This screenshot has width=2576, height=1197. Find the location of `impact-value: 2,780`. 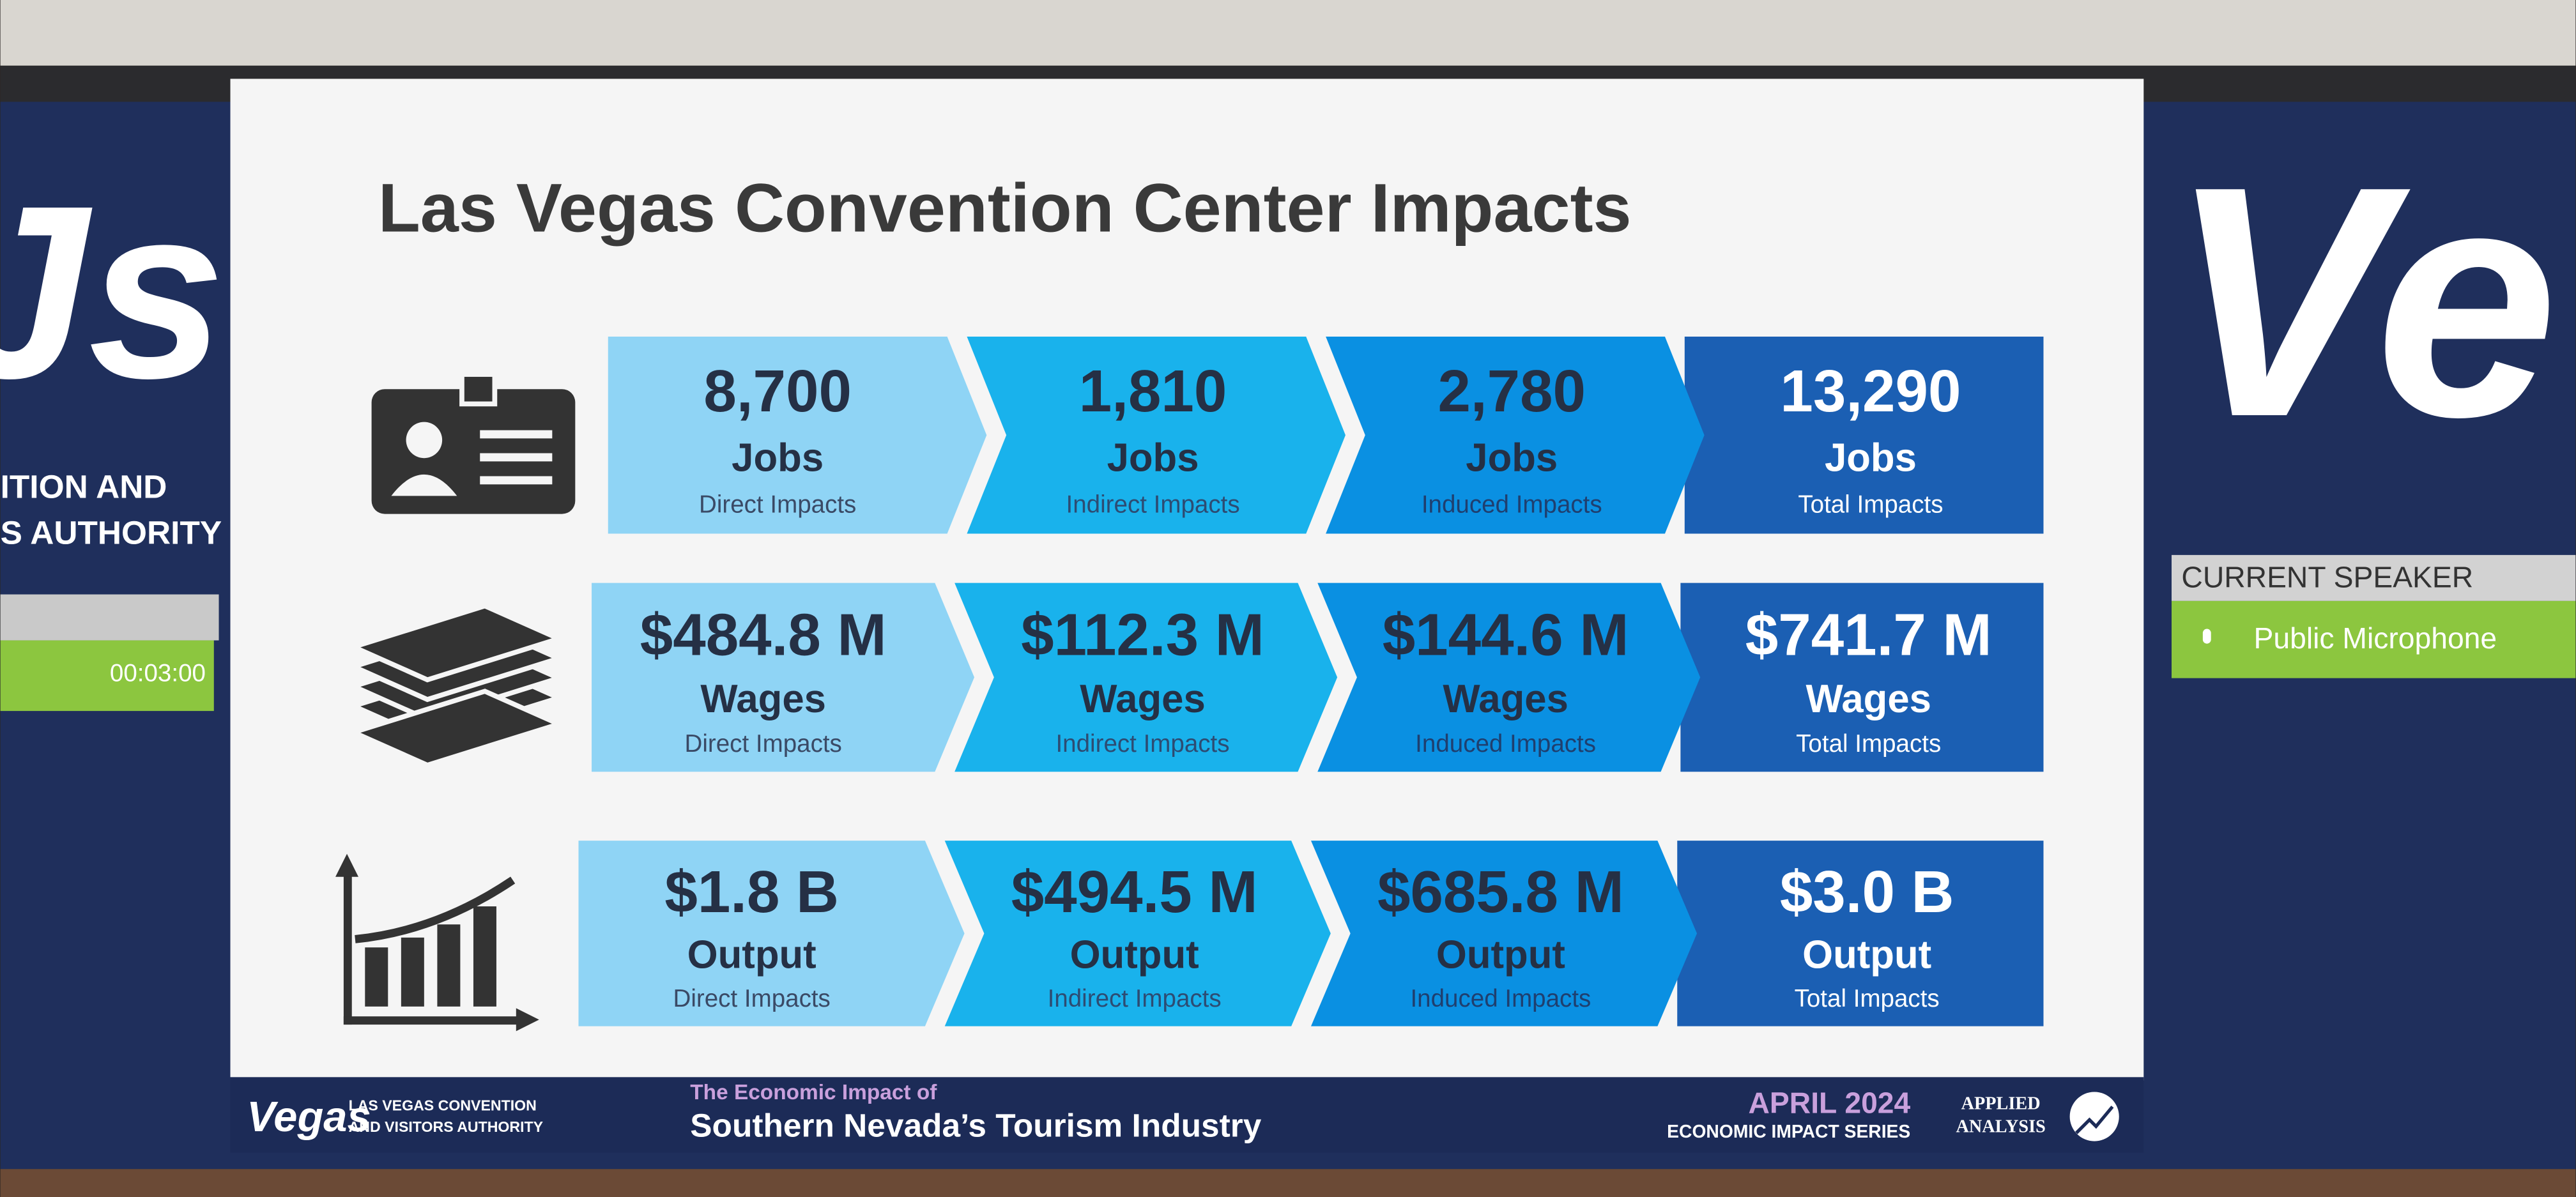

impact-value: 2,780 is located at coordinates (1512, 391).